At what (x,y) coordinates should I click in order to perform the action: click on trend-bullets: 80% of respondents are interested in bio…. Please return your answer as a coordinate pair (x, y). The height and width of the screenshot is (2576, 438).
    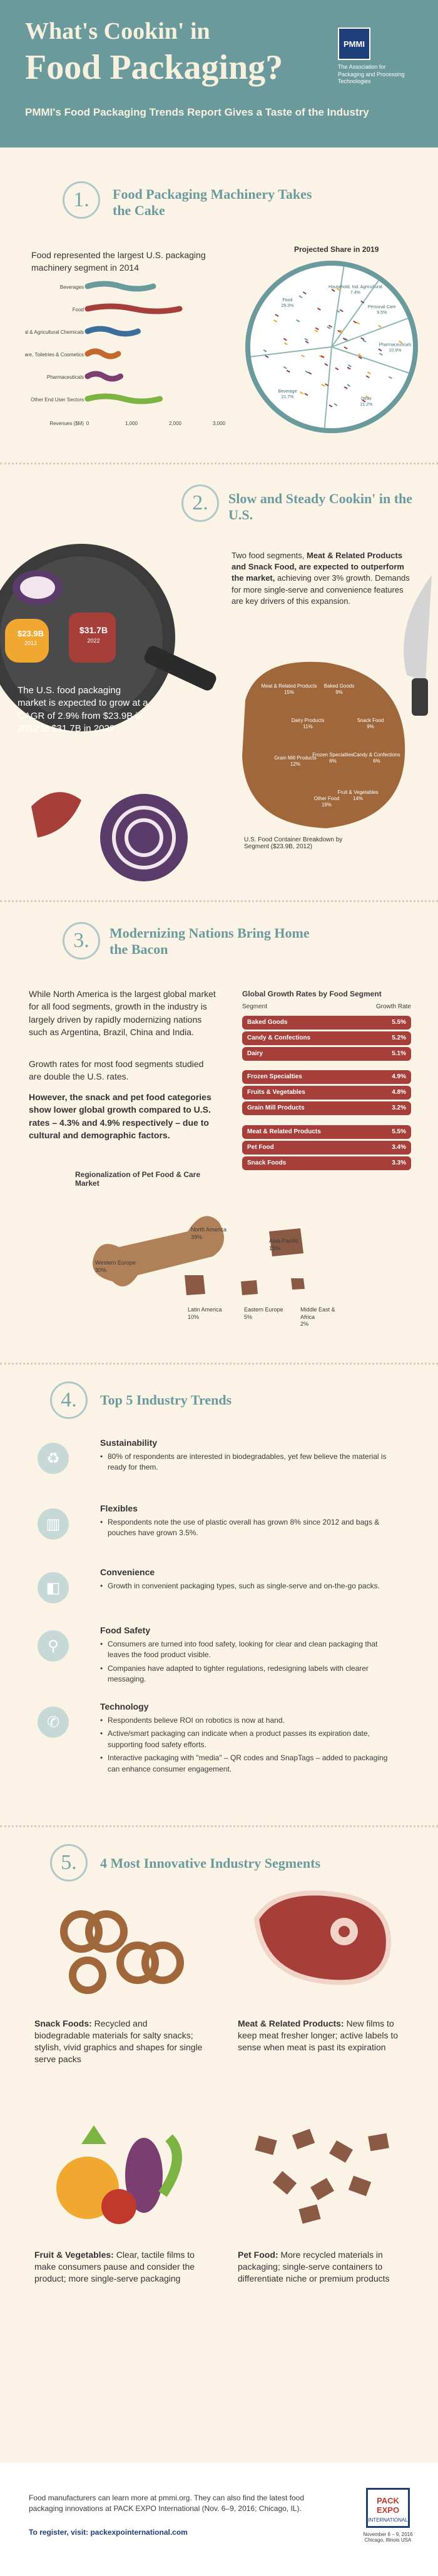
    Looking at the image, I should click on (247, 1463).